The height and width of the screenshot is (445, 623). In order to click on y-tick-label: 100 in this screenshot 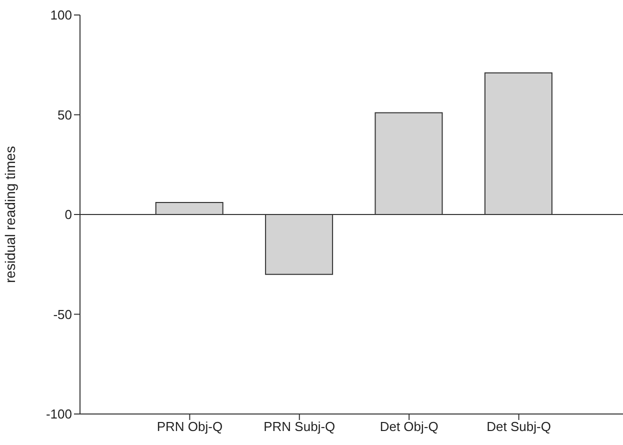, I will do `click(61, 15)`.